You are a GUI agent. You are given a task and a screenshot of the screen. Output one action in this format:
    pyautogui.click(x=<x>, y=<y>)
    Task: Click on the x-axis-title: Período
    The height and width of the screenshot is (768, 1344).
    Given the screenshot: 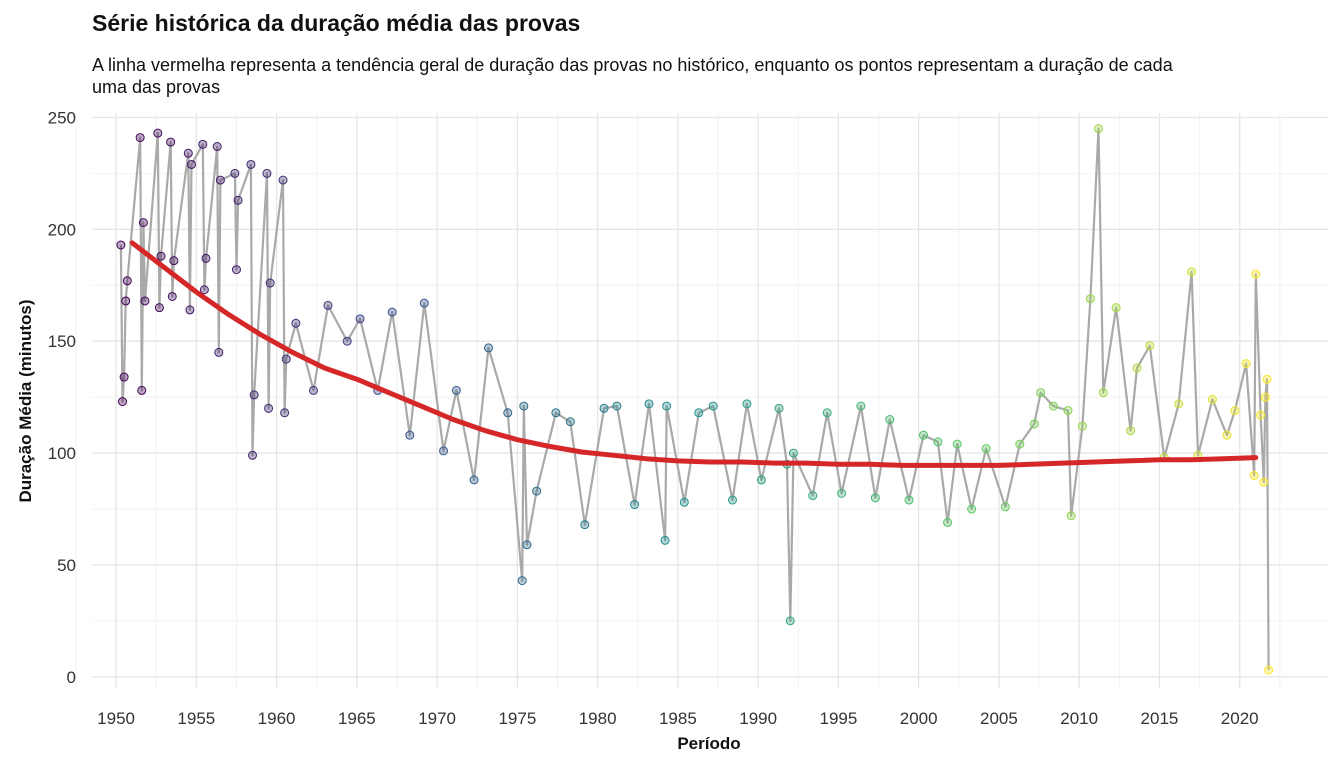 What is the action you would take?
    pyautogui.click(x=708, y=743)
    